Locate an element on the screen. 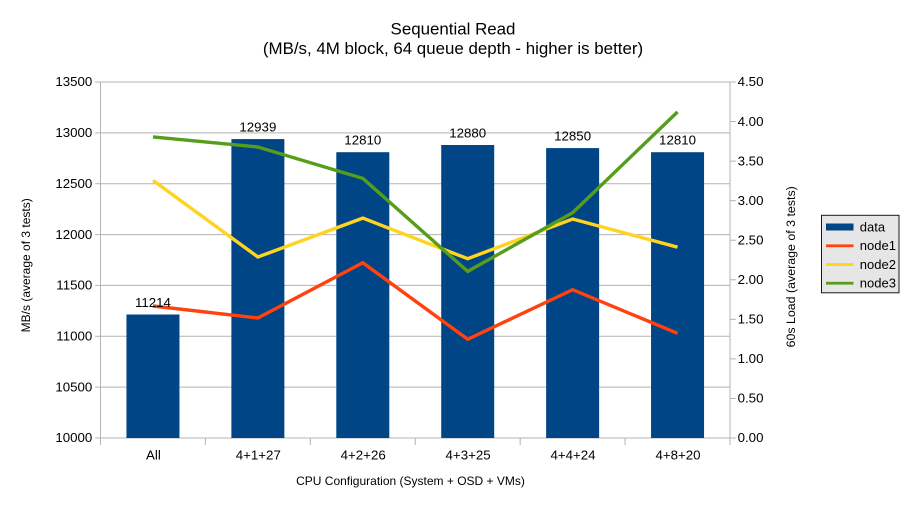  svg-text: 2.00 is located at coordinates (751, 279).